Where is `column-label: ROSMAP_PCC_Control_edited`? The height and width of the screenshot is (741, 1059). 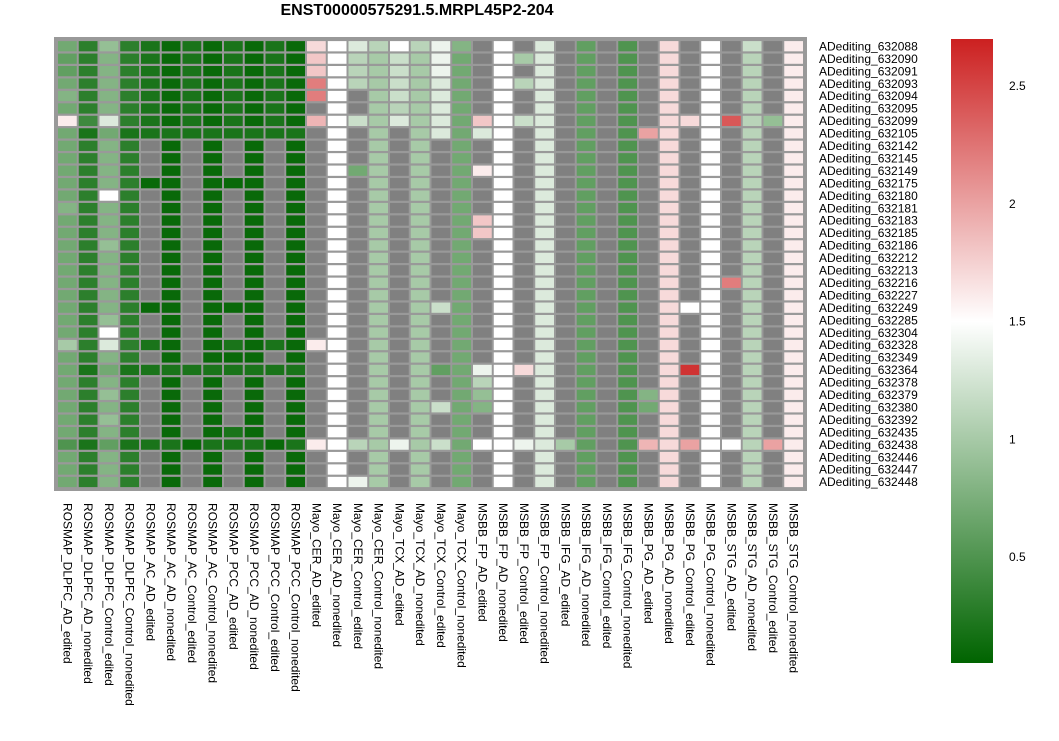
column-label: ROSMAP_PCC_Control_edited is located at coordinates (275, 587).